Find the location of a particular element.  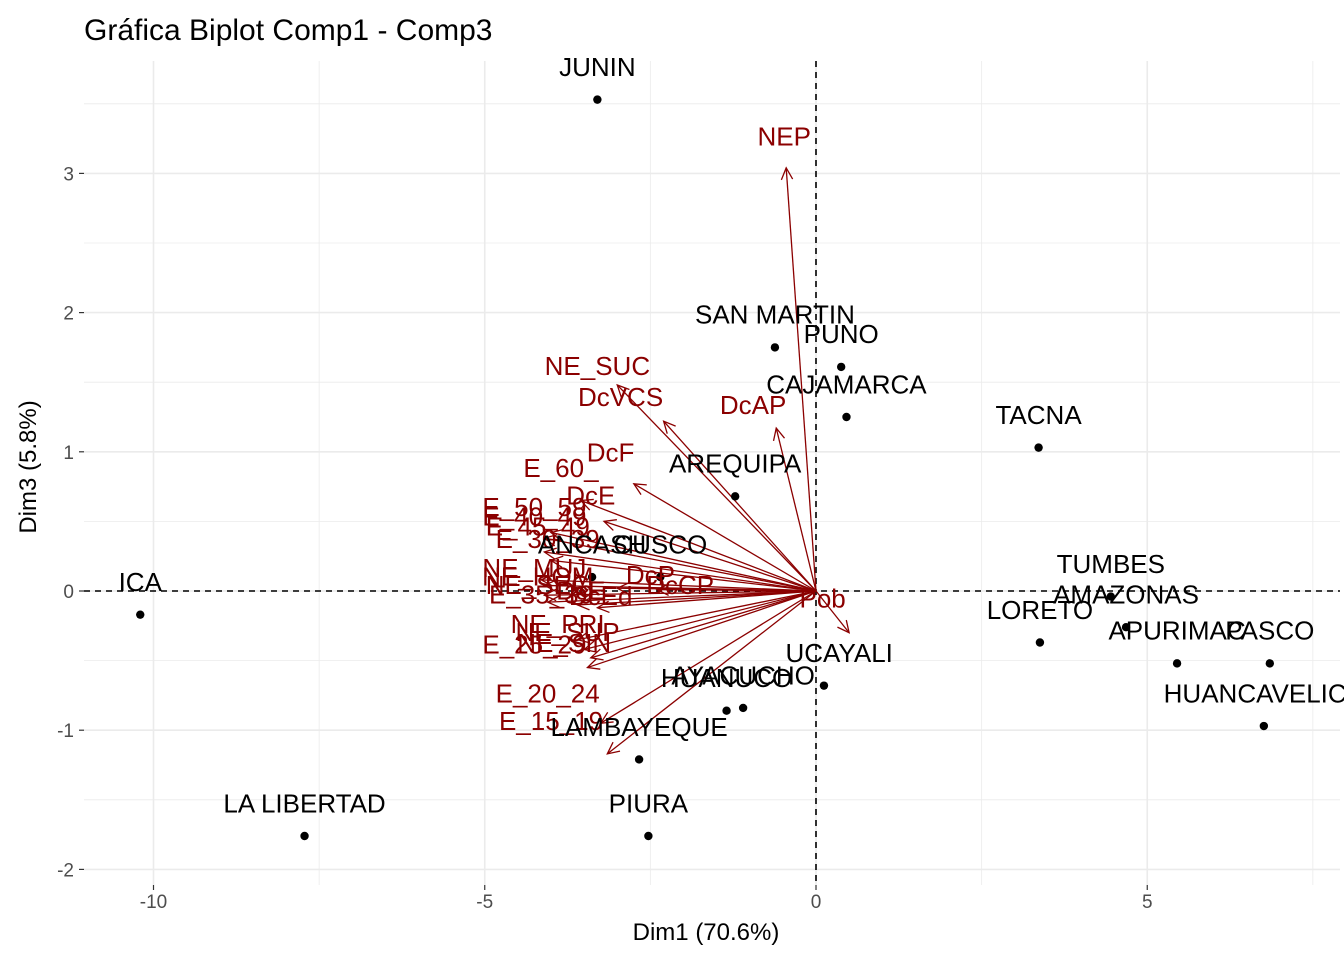

variable-label: DcEd is located at coordinates (601, 596).